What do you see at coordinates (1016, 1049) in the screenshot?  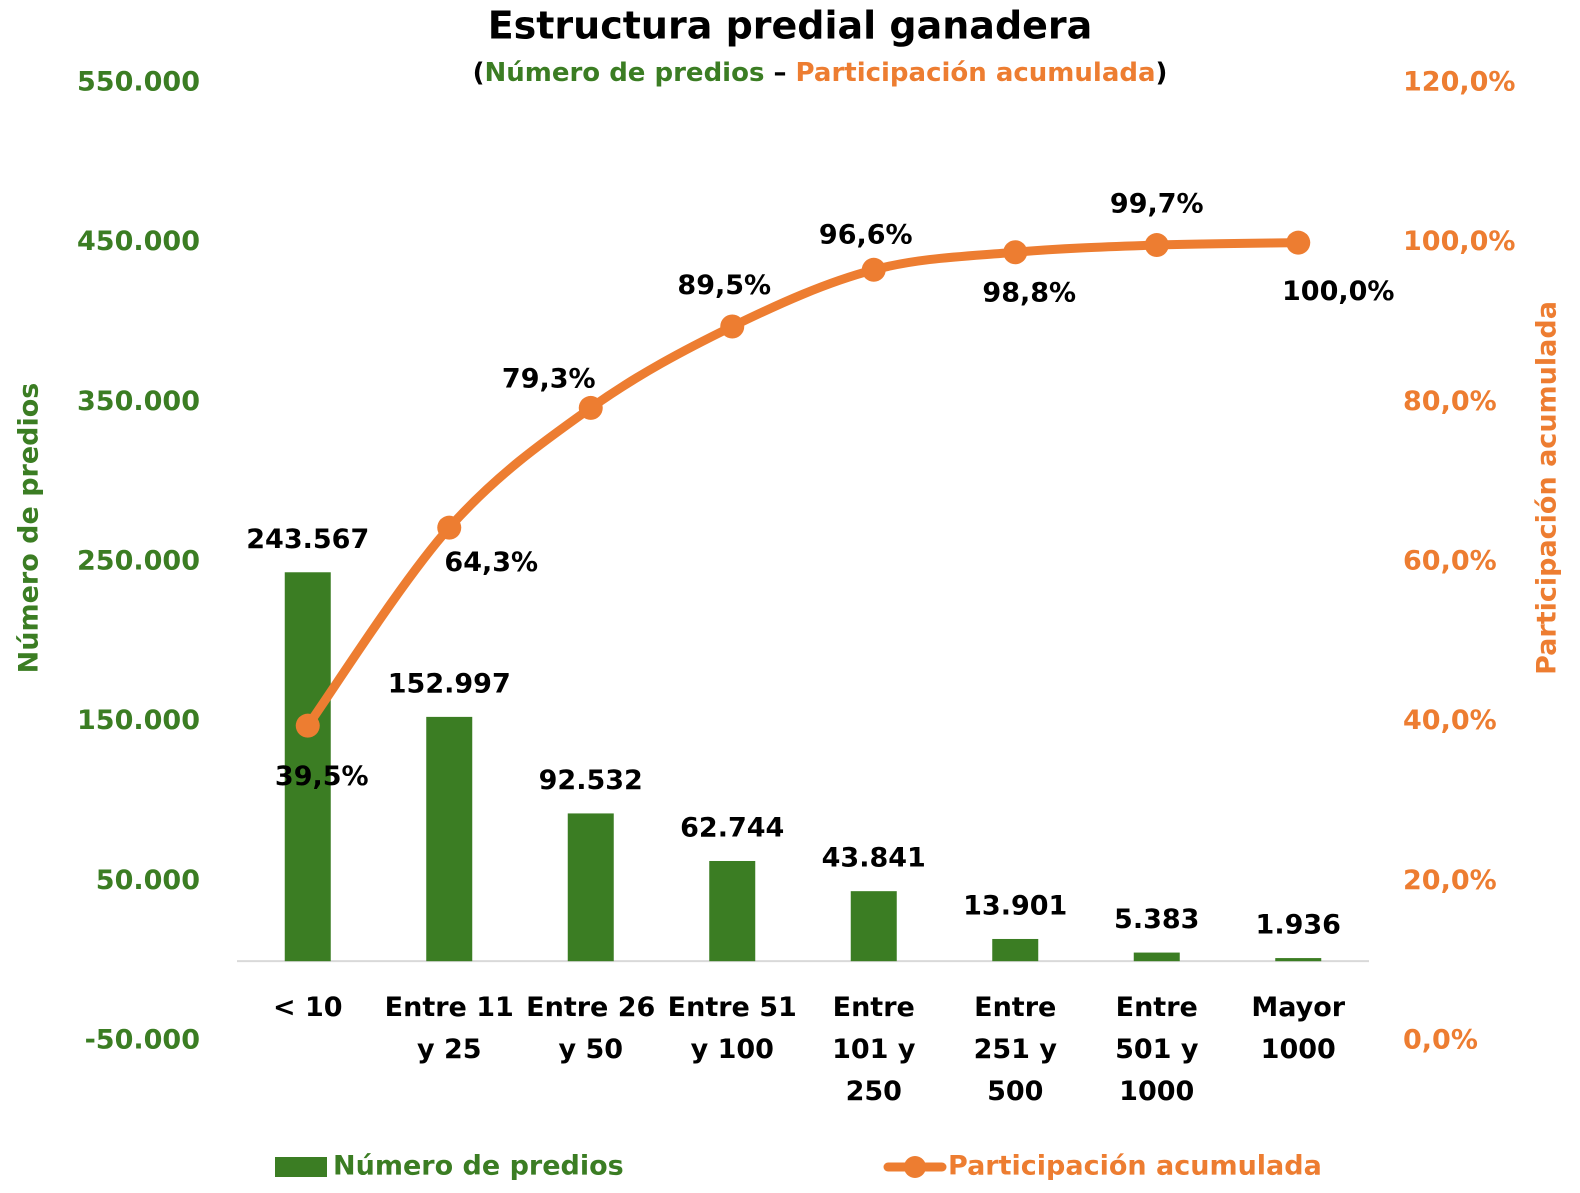 I see `x-tick-label: Entre 251 y 500` at bounding box center [1016, 1049].